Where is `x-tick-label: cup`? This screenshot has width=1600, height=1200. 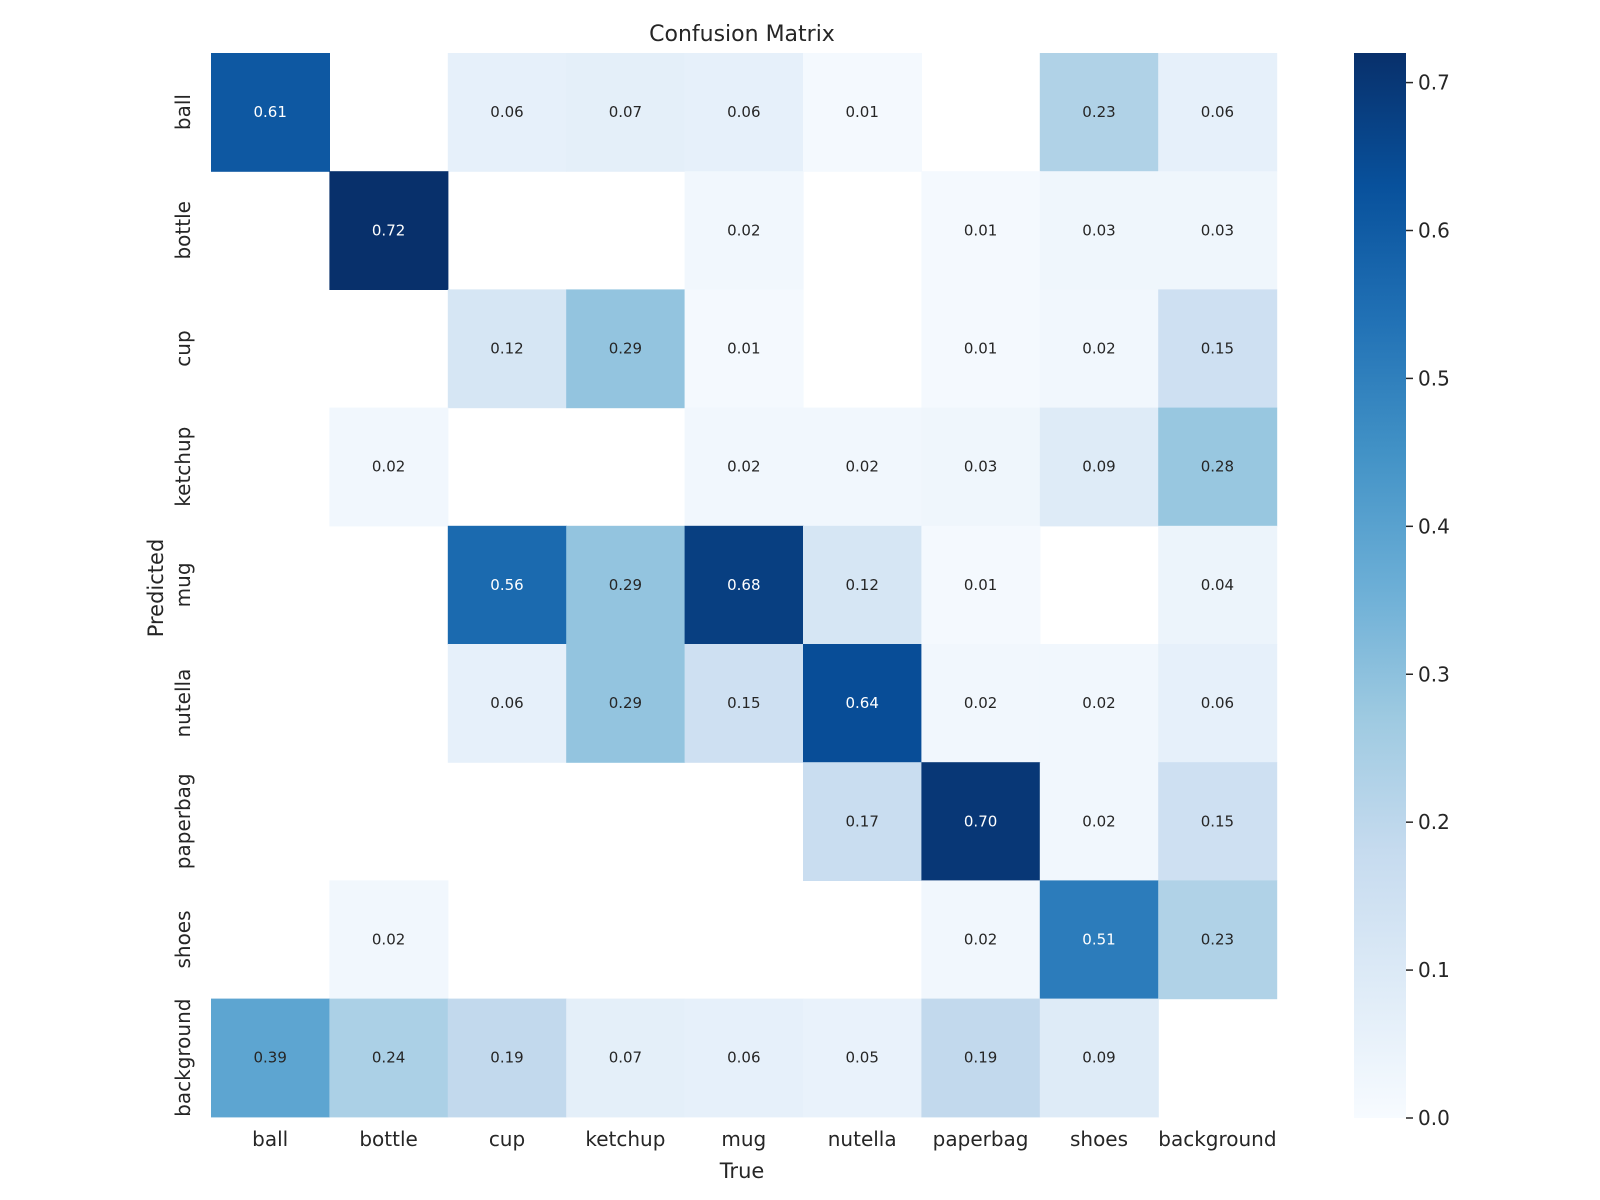 x-tick-label: cup is located at coordinates (507, 1139).